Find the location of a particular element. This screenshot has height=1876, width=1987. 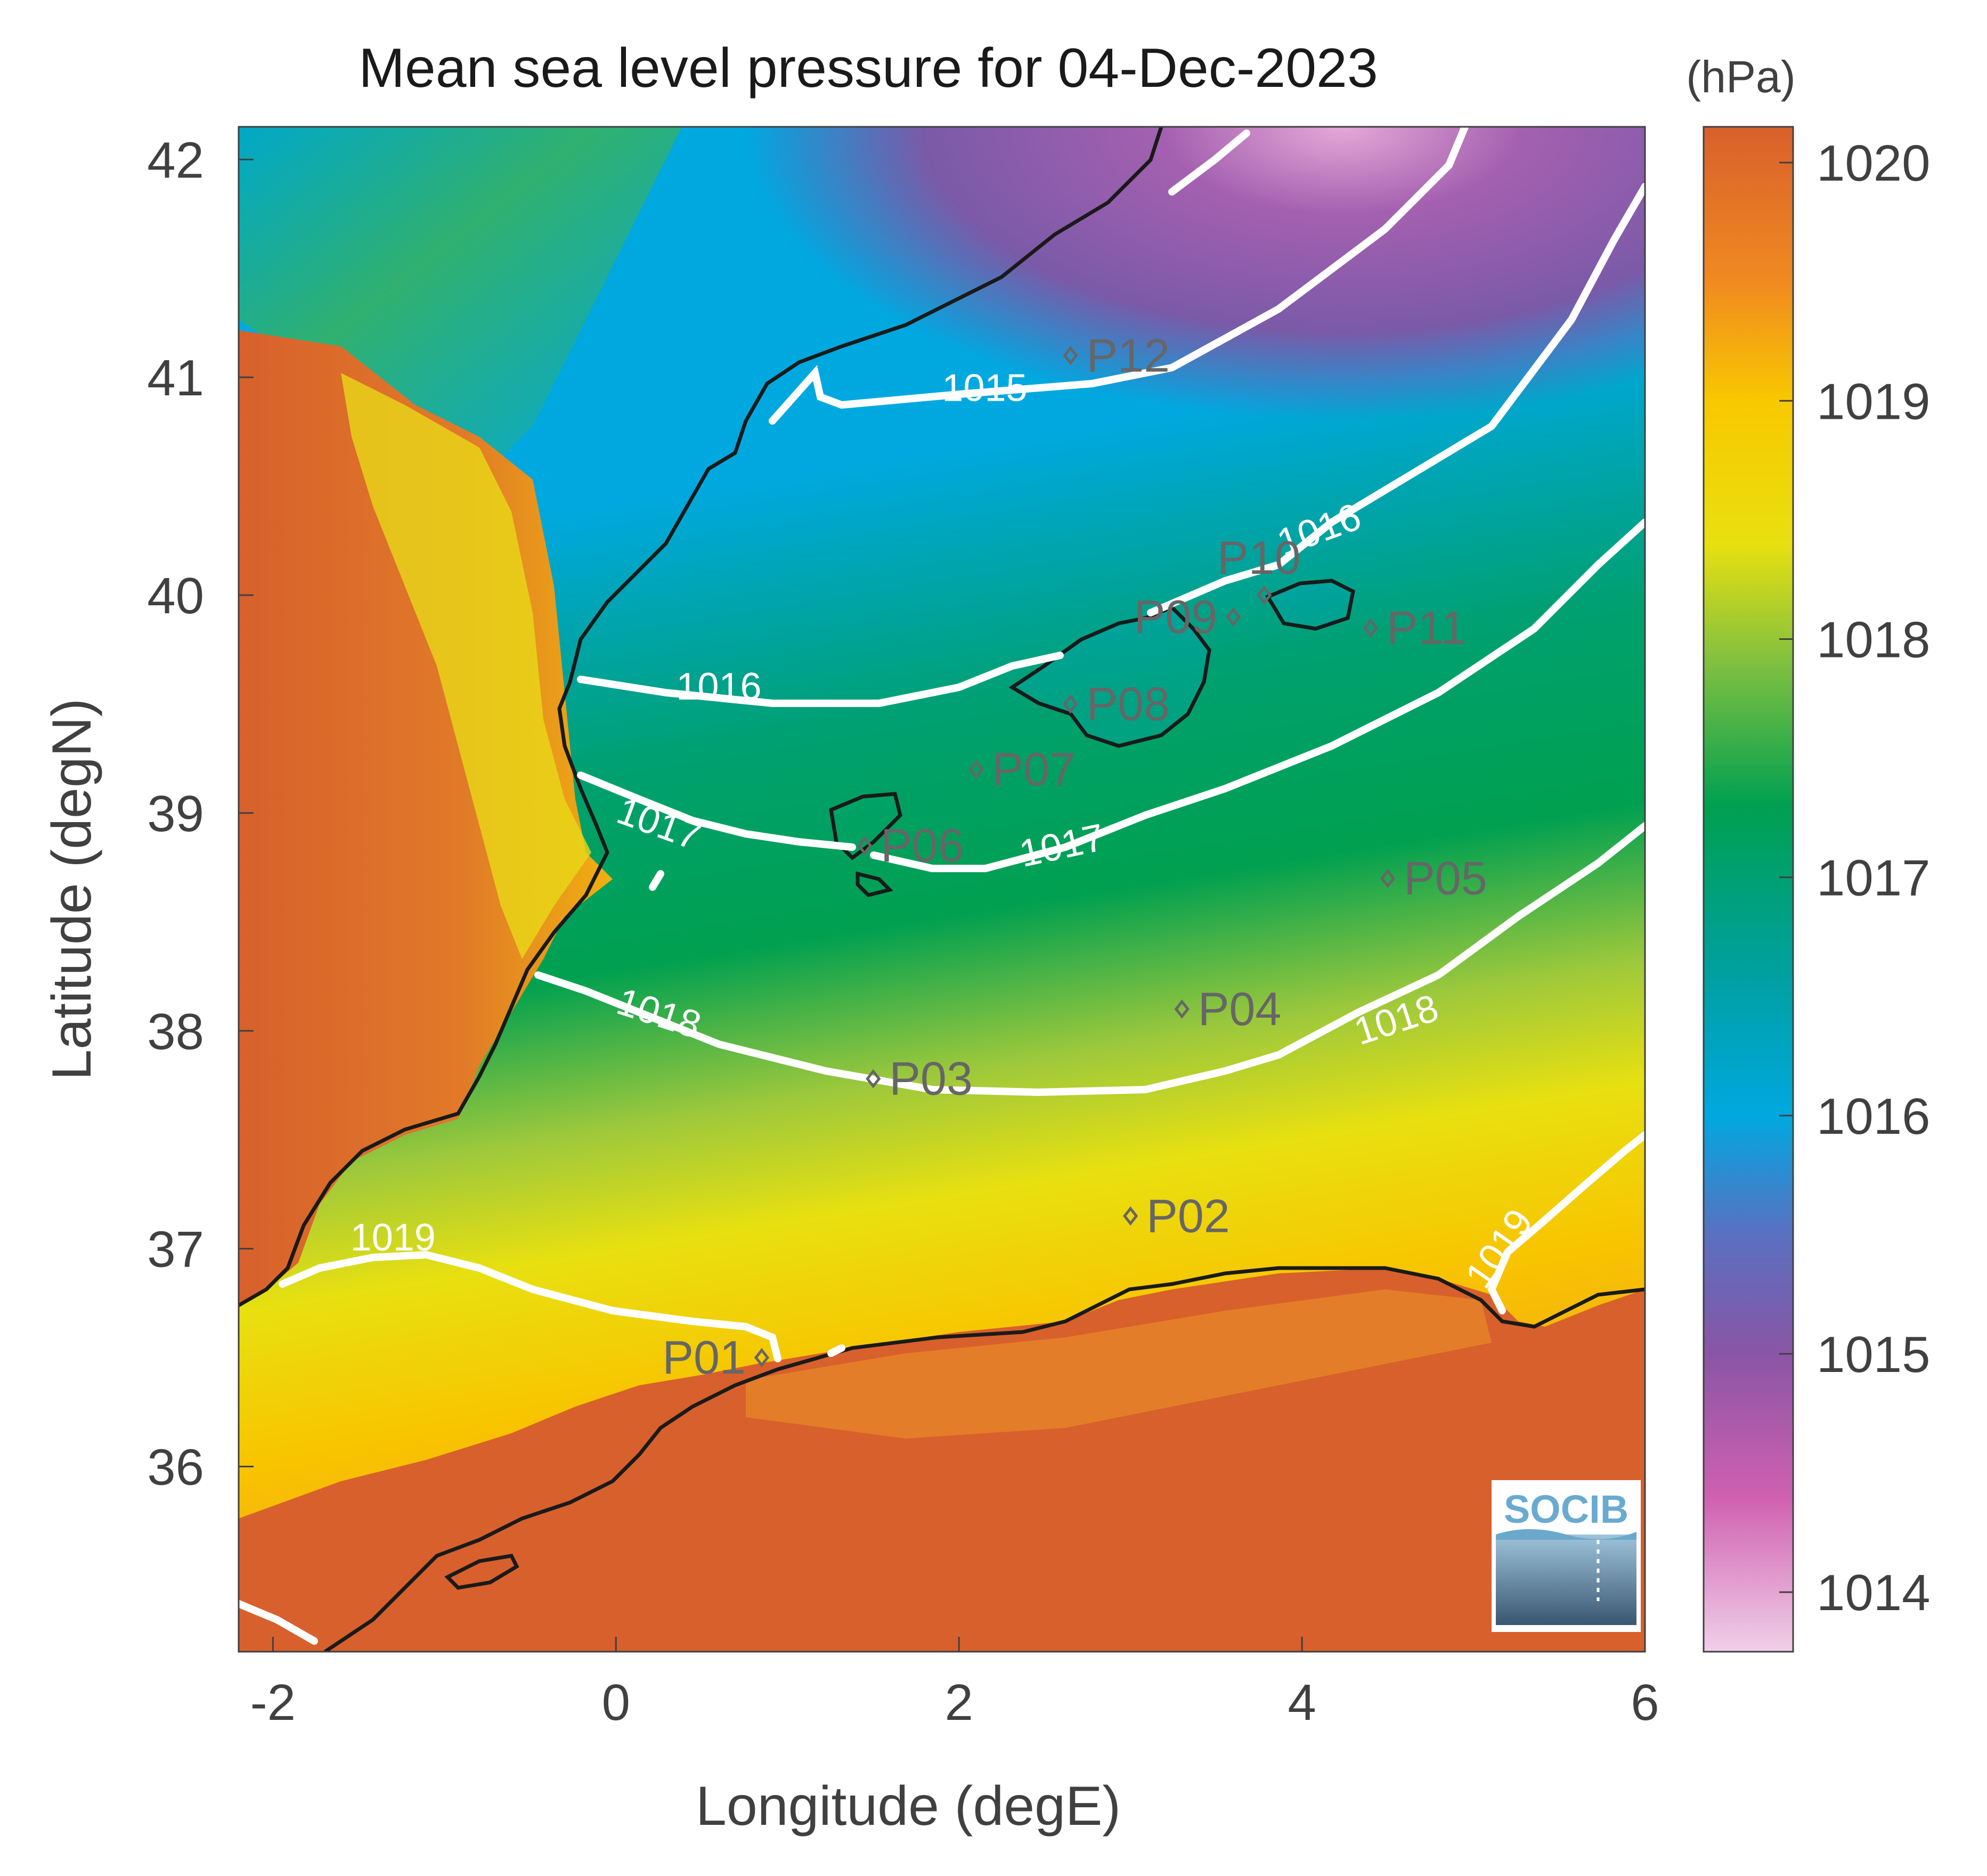

x-tick-label: 2 is located at coordinates (958, 1703).